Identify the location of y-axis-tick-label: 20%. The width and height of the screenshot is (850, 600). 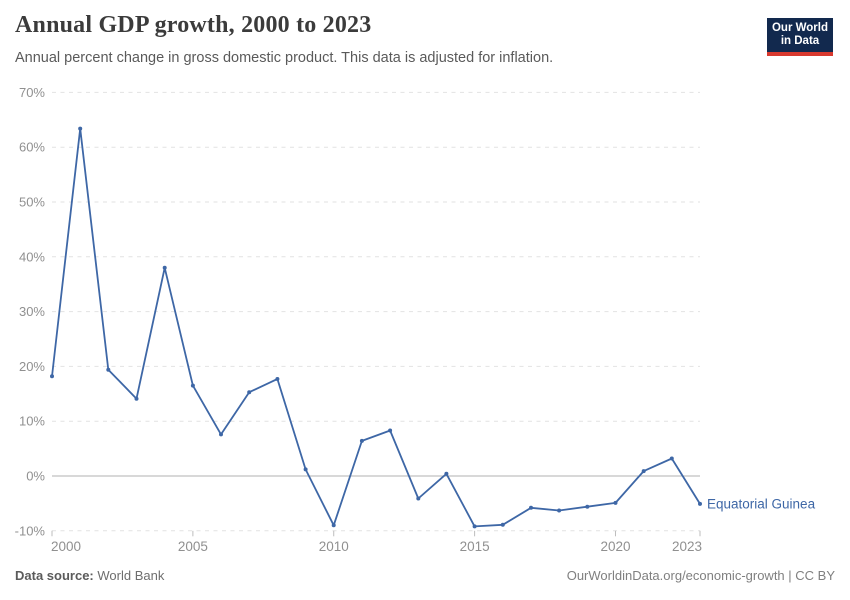
(32, 366).